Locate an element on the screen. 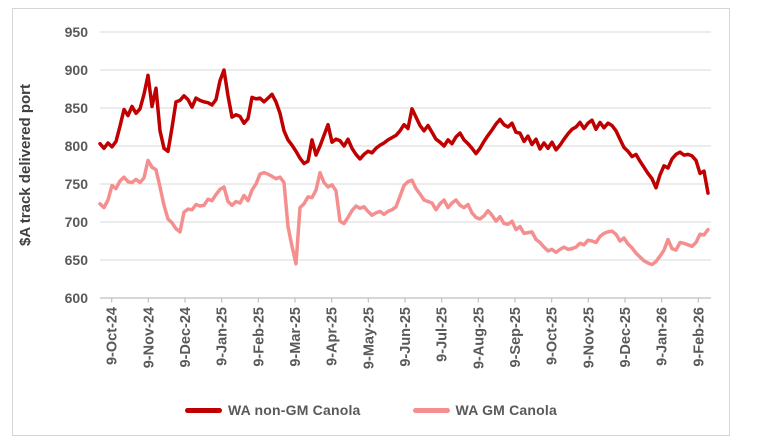 The width and height of the screenshot is (769, 448). legend-swatch-gm-icon is located at coordinates (431, 410).